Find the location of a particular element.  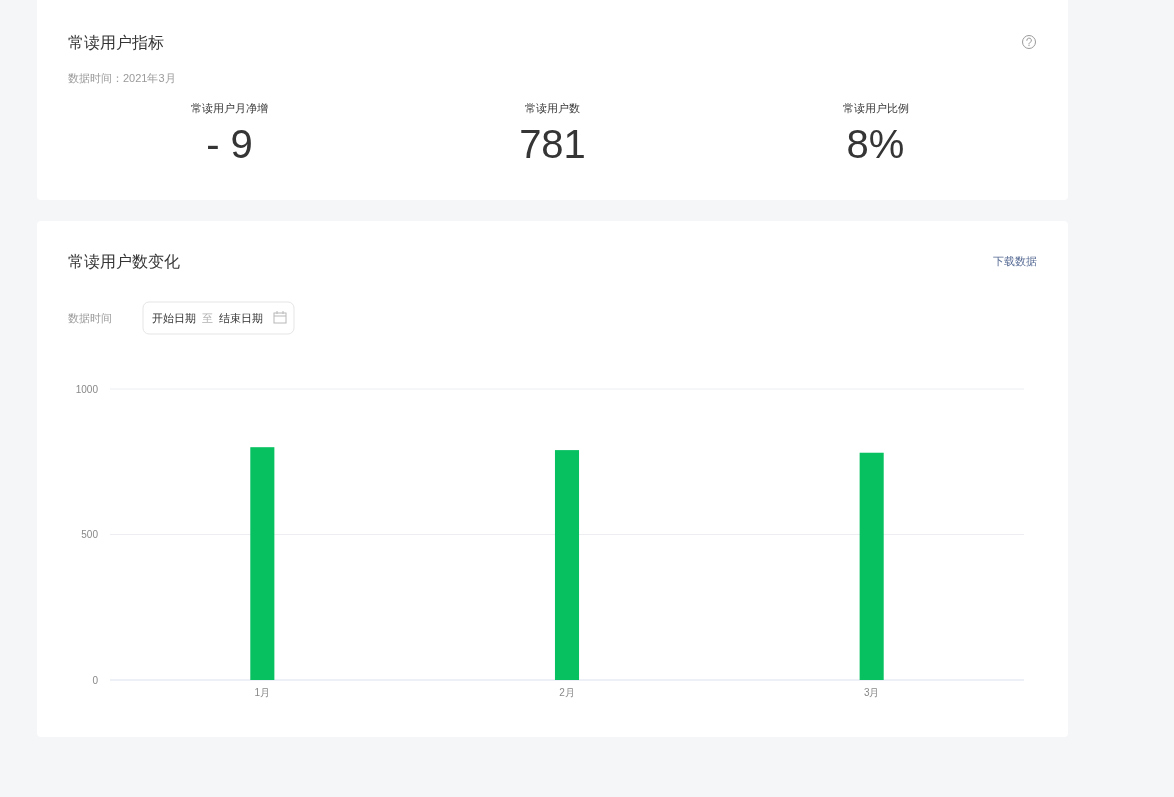

text: 常读用户月净增 is located at coordinates (229, 108).